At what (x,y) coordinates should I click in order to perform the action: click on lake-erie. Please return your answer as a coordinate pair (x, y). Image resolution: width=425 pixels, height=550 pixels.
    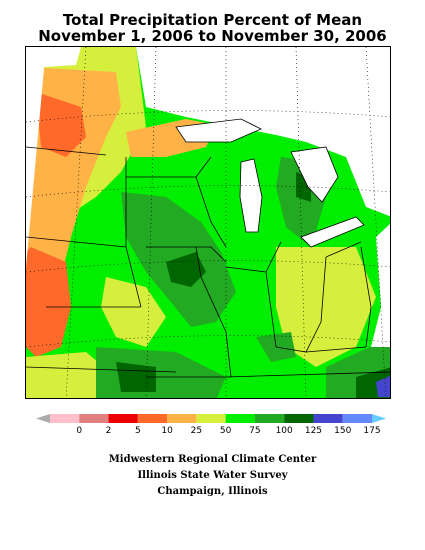
    Looking at the image, I should click on (332, 232).